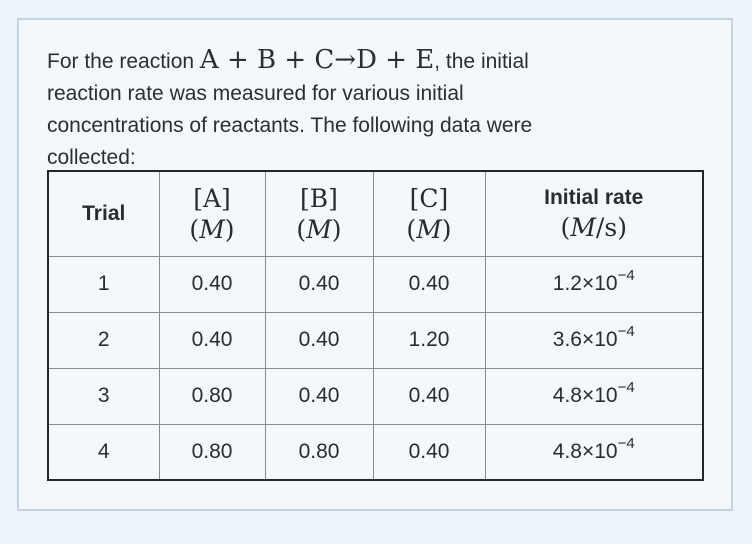 The height and width of the screenshot is (544, 752). Describe the element at coordinates (123, 61) in the screenshot. I see `statement-prefix: For the reaction` at that location.